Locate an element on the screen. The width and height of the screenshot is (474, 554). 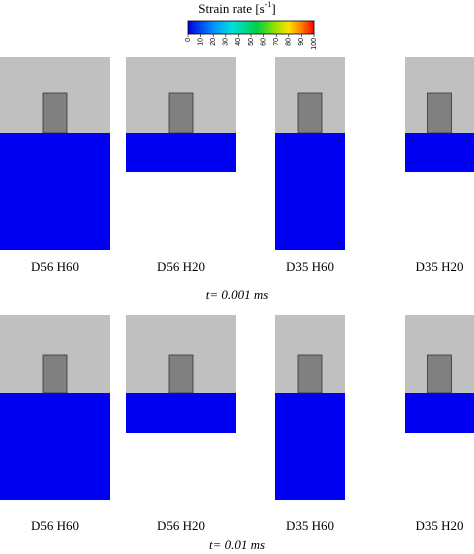
colorbar-tick-label: 0 is located at coordinates (188, 40).